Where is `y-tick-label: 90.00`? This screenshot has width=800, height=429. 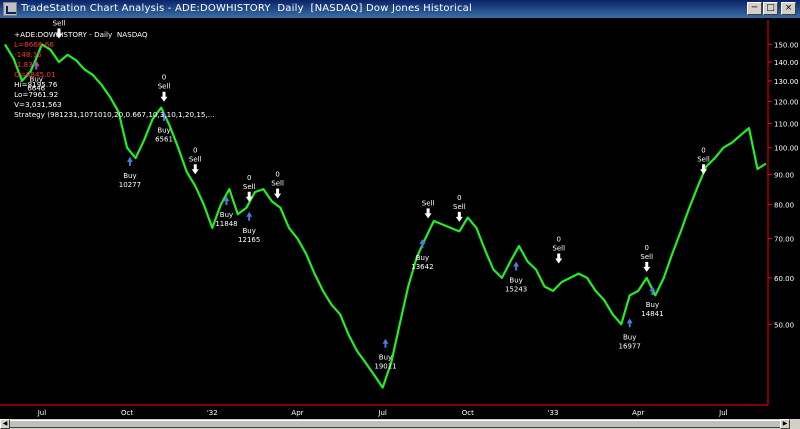
y-tick-label: 90.00 is located at coordinates (784, 176).